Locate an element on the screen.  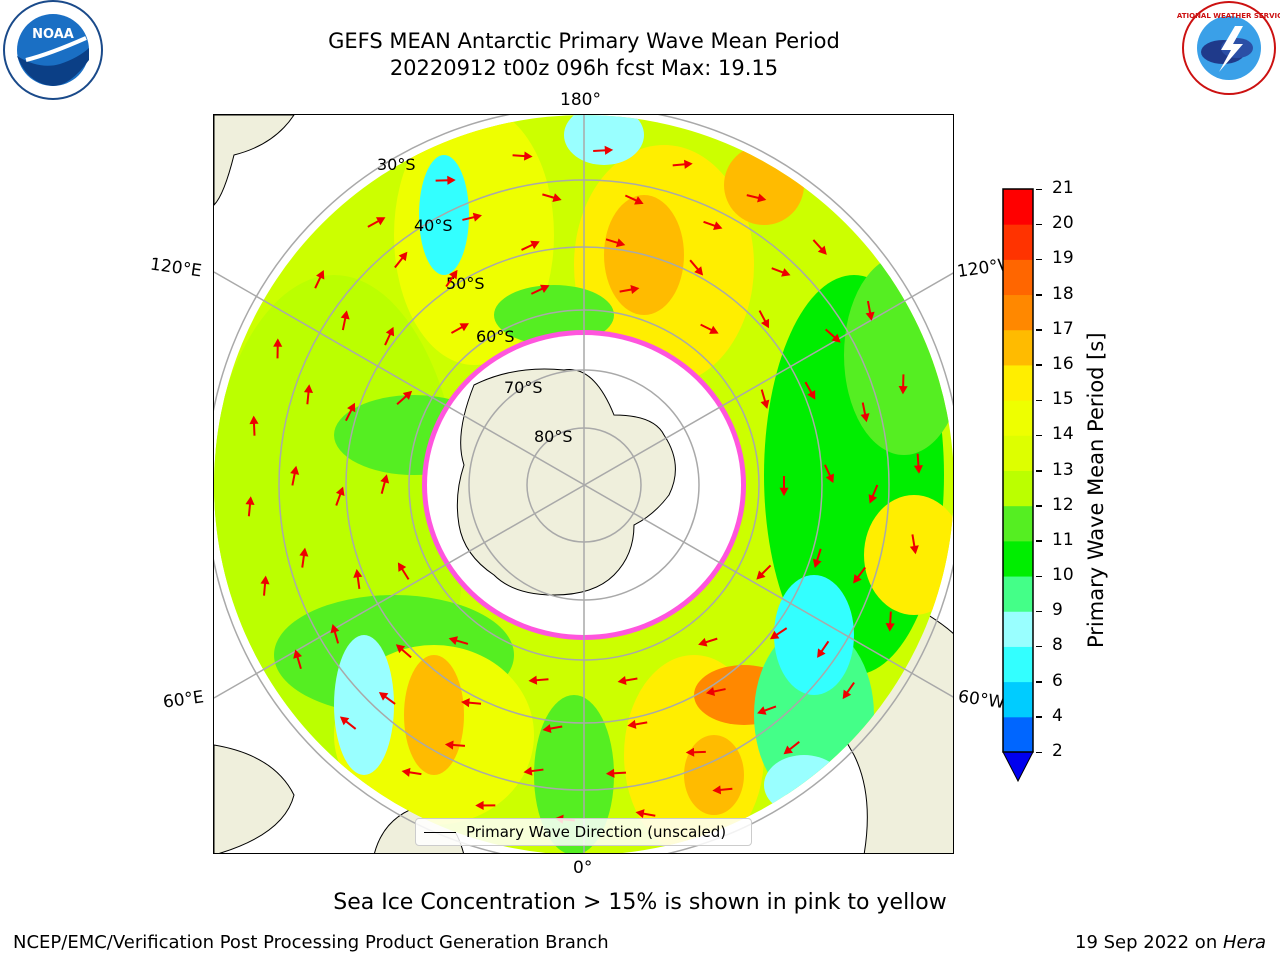
footer-date: 19 Sep 2022 on Hera is located at coordinates (1170, 942).